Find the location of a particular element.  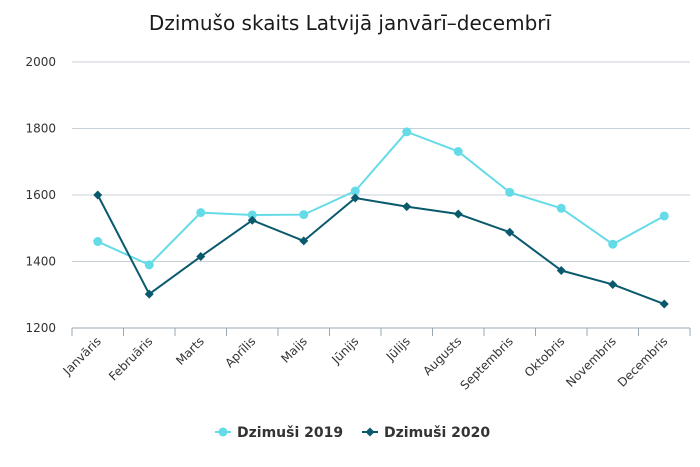

chart-title: Dzimušo skaits Latvijā janvārī–decembrī is located at coordinates (350, 23).